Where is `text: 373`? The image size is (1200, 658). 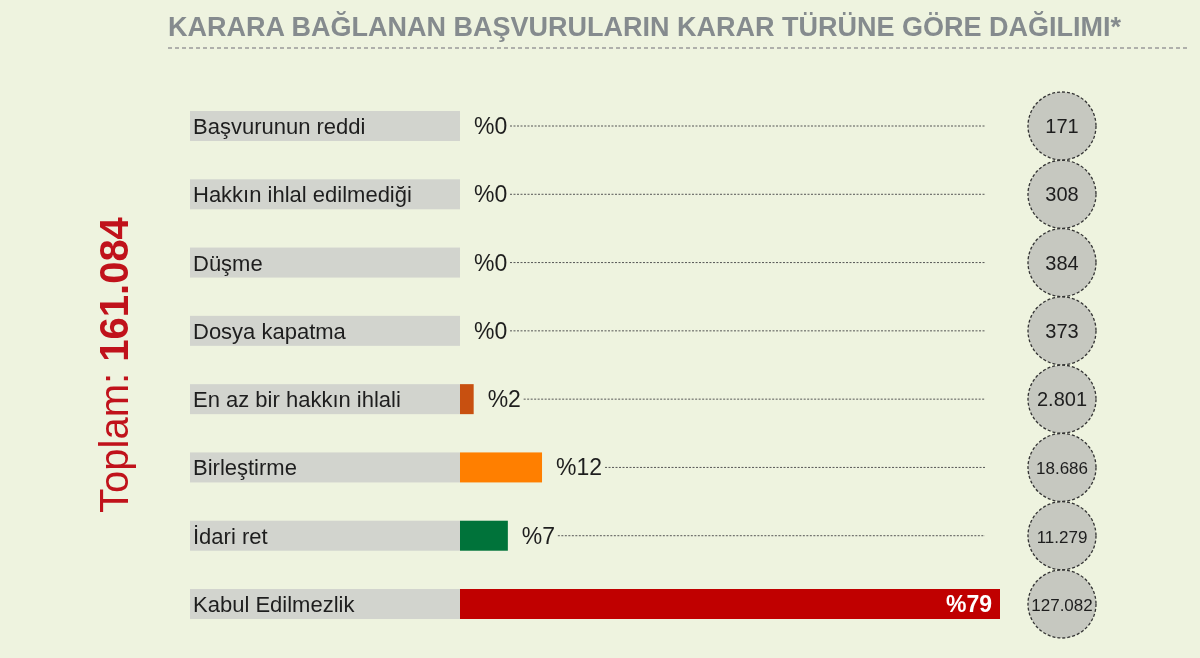
text: 373 is located at coordinates (1062, 330).